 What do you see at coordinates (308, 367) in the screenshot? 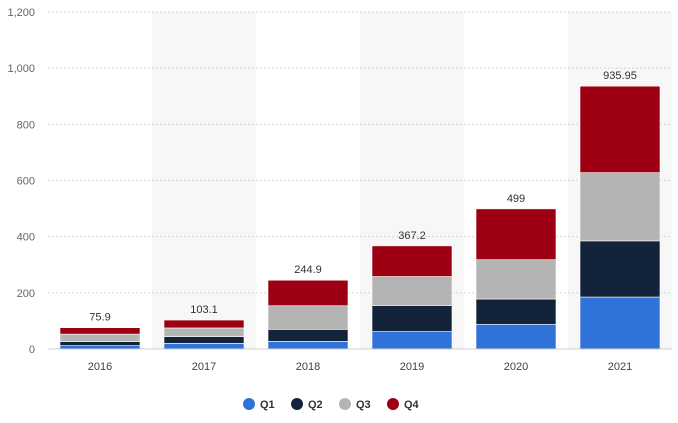
I see `x-tick-label: 2018` at bounding box center [308, 367].